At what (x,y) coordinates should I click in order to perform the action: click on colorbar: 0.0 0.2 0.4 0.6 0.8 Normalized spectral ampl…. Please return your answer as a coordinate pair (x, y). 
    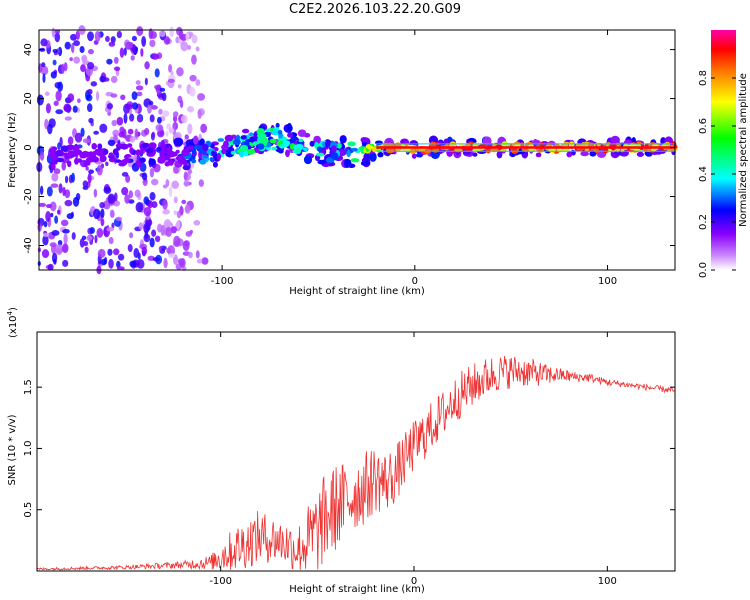
    Looking at the image, I should click on (723, 154).